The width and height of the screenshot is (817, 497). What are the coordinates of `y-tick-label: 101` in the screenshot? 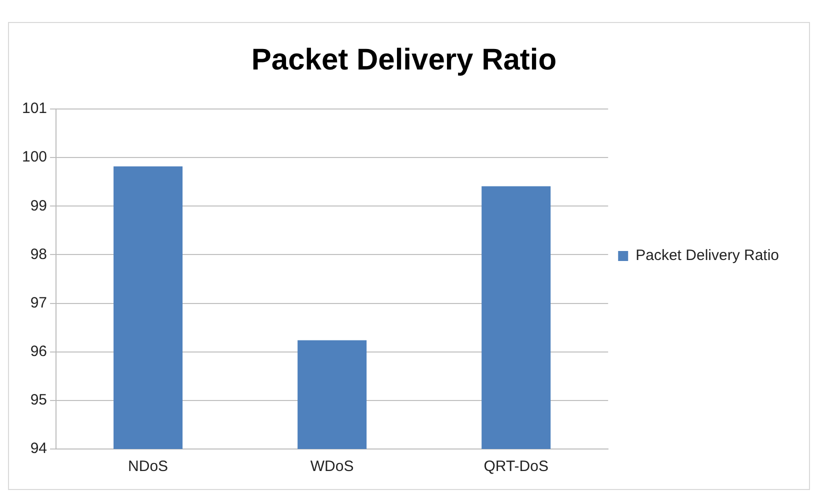 It's located at (35, 109).